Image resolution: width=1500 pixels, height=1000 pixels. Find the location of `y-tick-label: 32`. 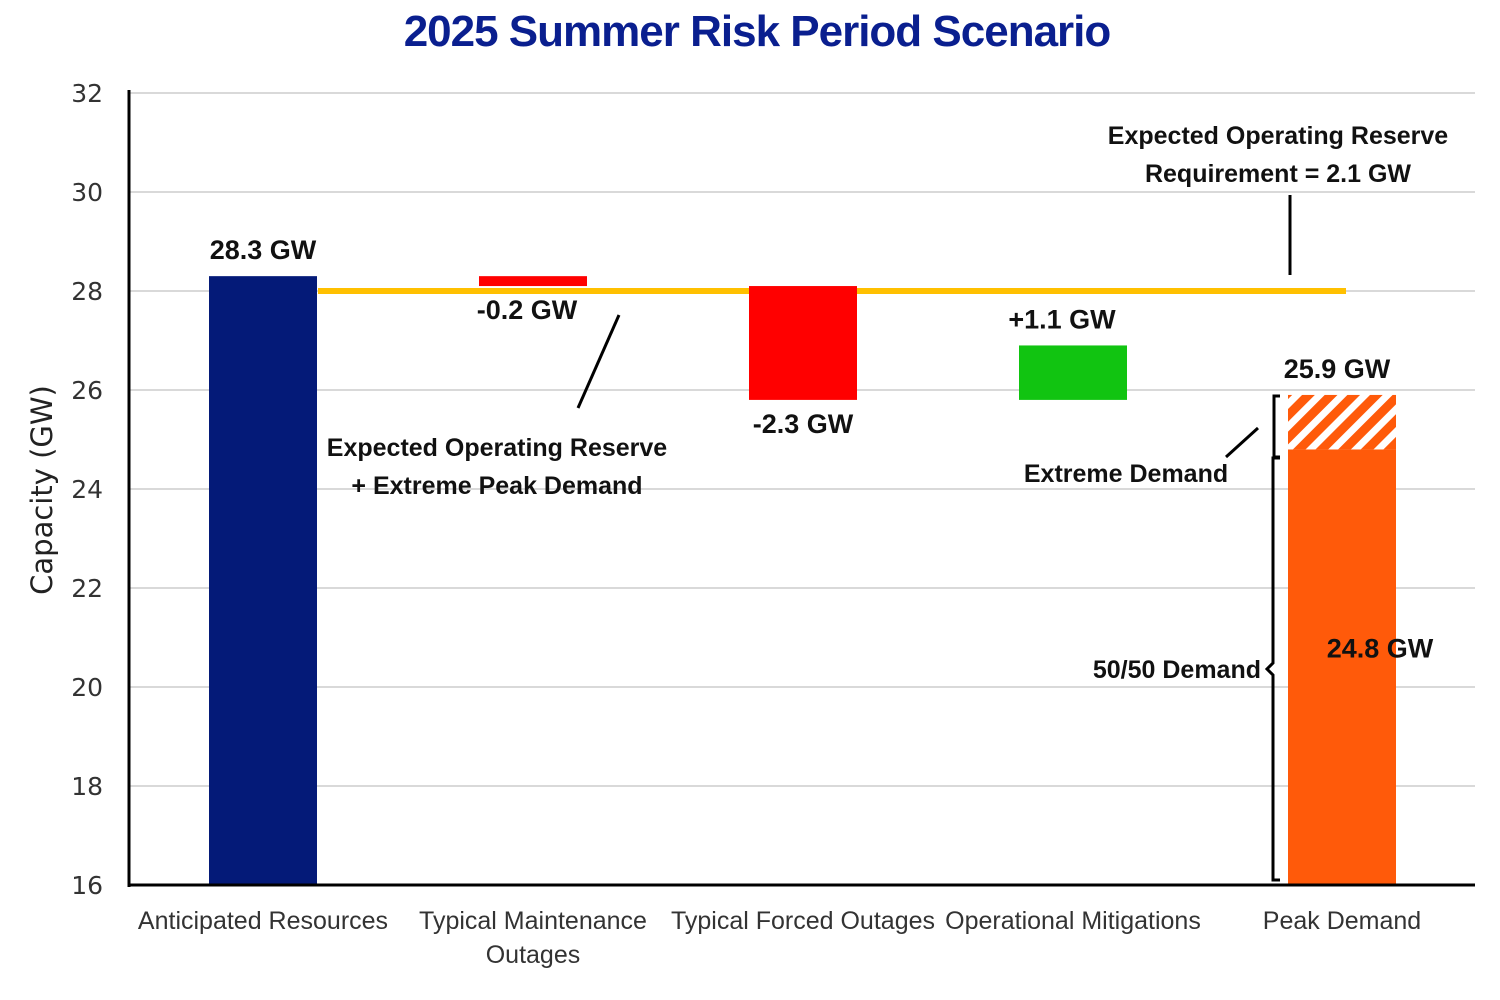

y-tick-label: 32 is located at coordinates (87, 93).